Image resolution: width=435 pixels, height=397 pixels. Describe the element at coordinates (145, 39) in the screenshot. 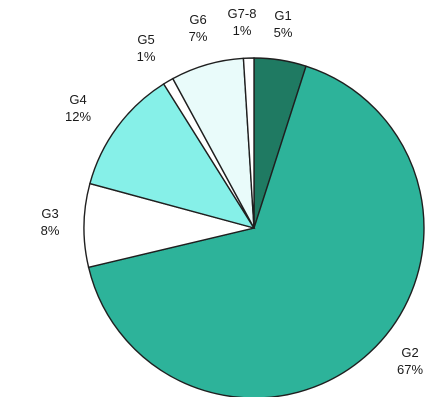

I see `slice-name: G5` at that location.